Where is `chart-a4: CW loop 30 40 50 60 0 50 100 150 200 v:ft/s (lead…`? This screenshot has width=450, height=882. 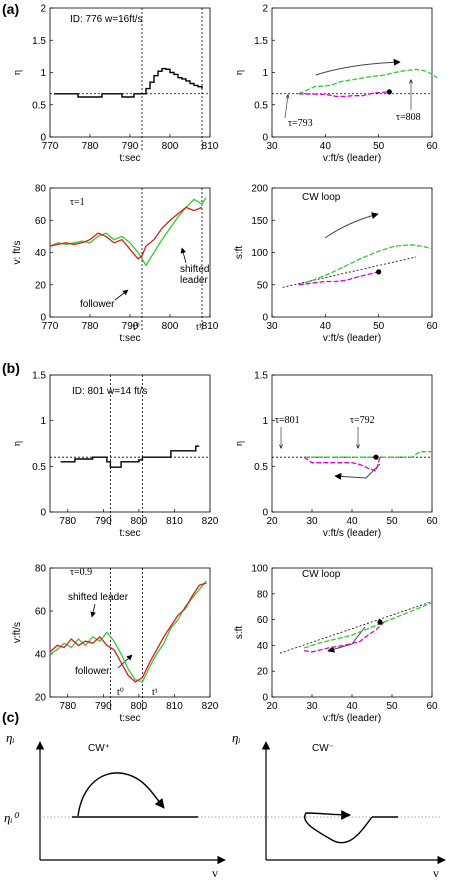
chart-a4: CW loop 30 40 50 60 0 50 100 150 200 v:ft/s (lead… is located at coordinates (336, 264).